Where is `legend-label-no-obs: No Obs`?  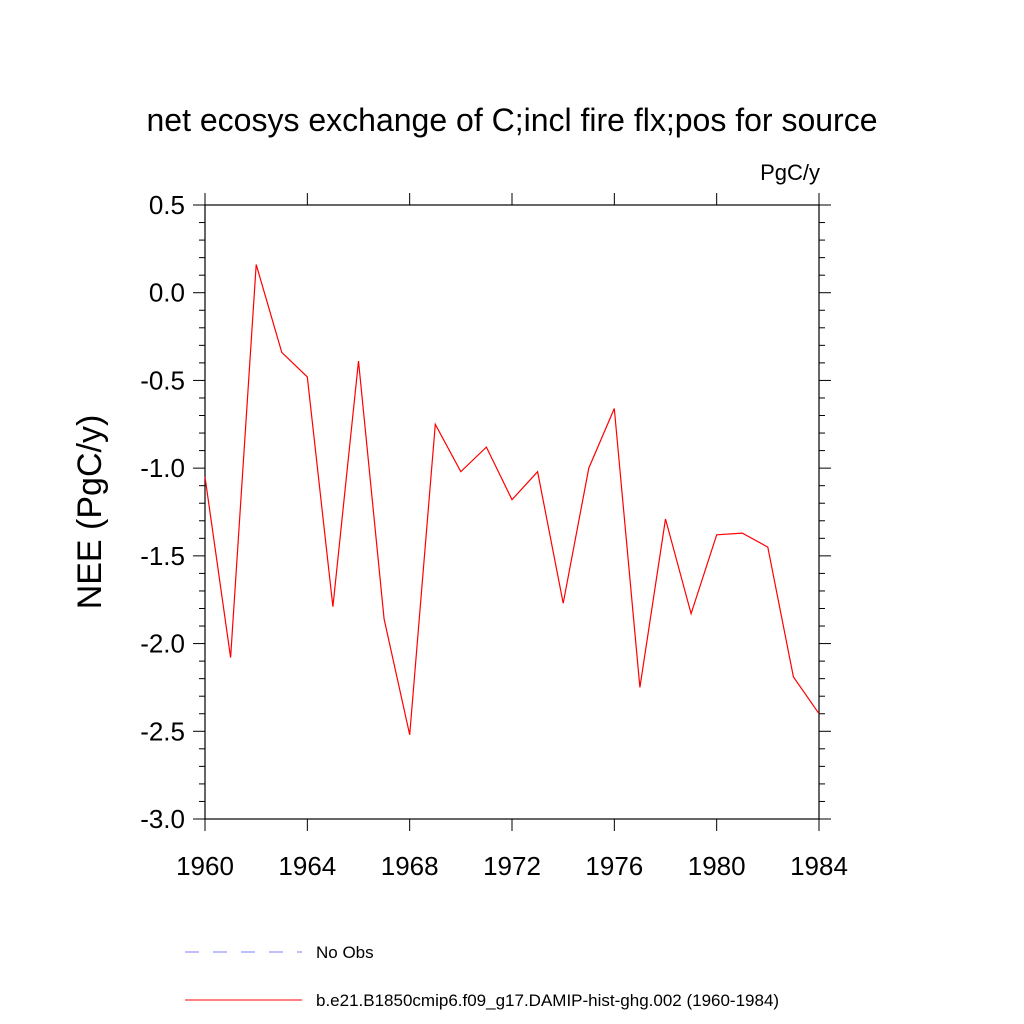 legend-label-no-obs: No Obs is located at coordinates (345, 952).